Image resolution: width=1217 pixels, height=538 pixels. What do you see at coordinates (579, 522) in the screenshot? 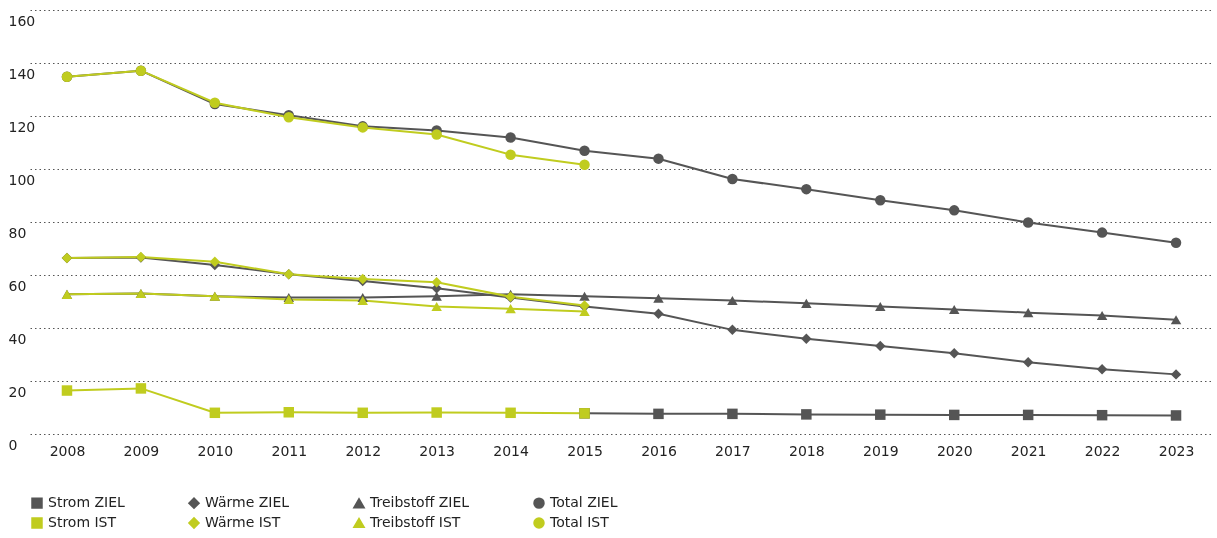
I see `legend-label: Total IST` at bounding box center [579, 522].